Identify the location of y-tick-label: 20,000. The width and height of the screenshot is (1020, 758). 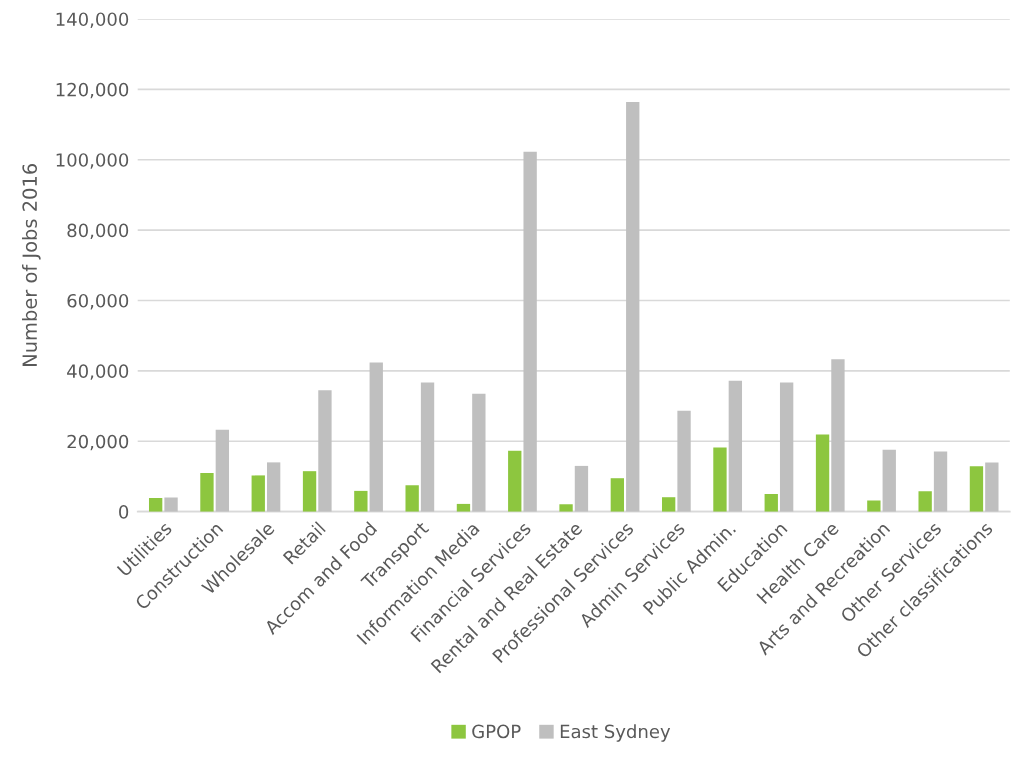
(98, 442).